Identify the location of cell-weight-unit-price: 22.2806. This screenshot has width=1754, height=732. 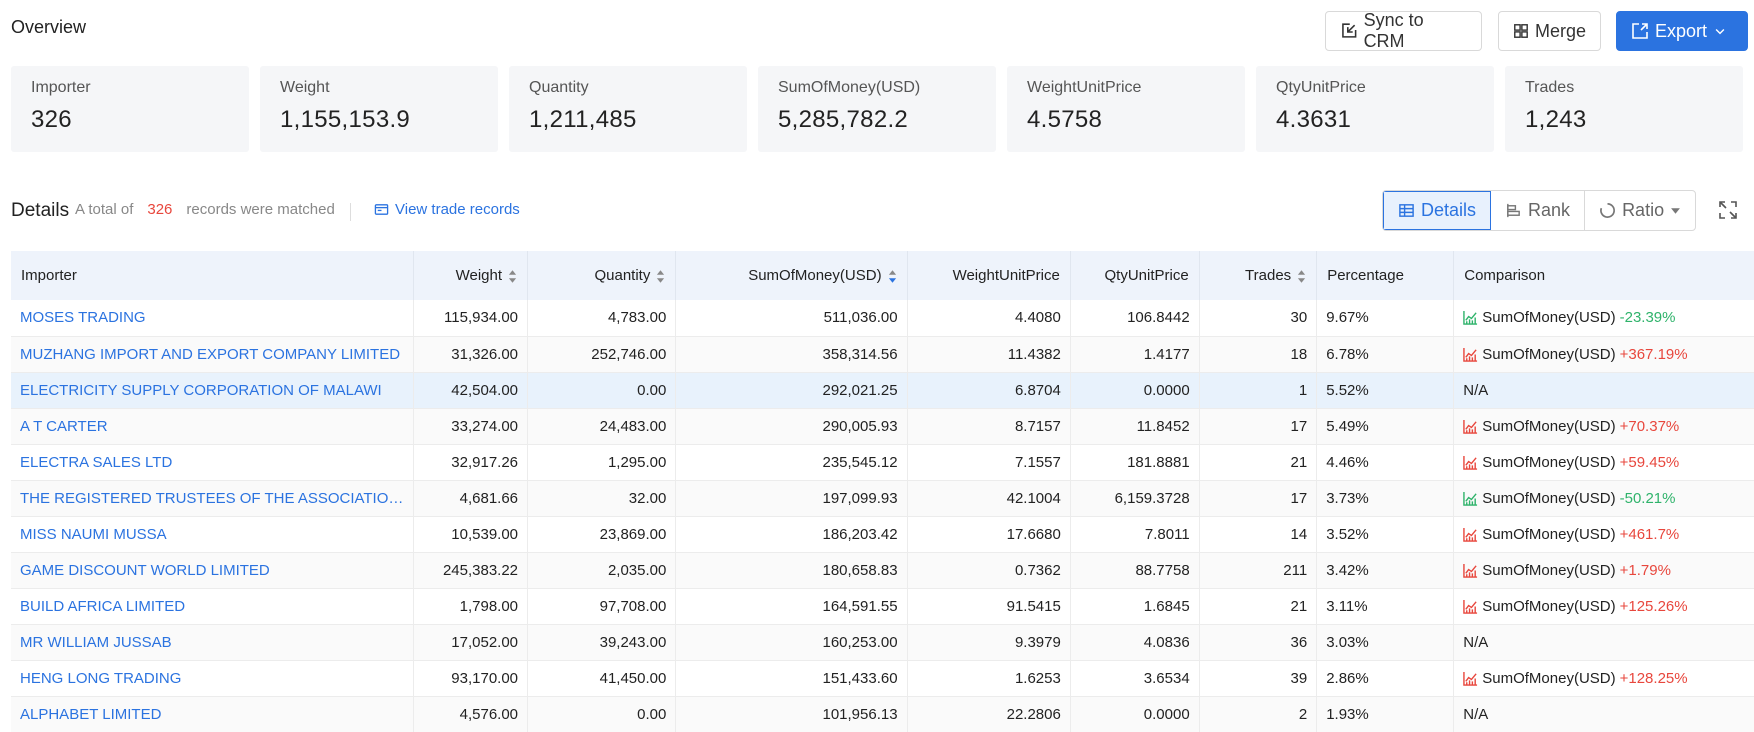
(989, 714).